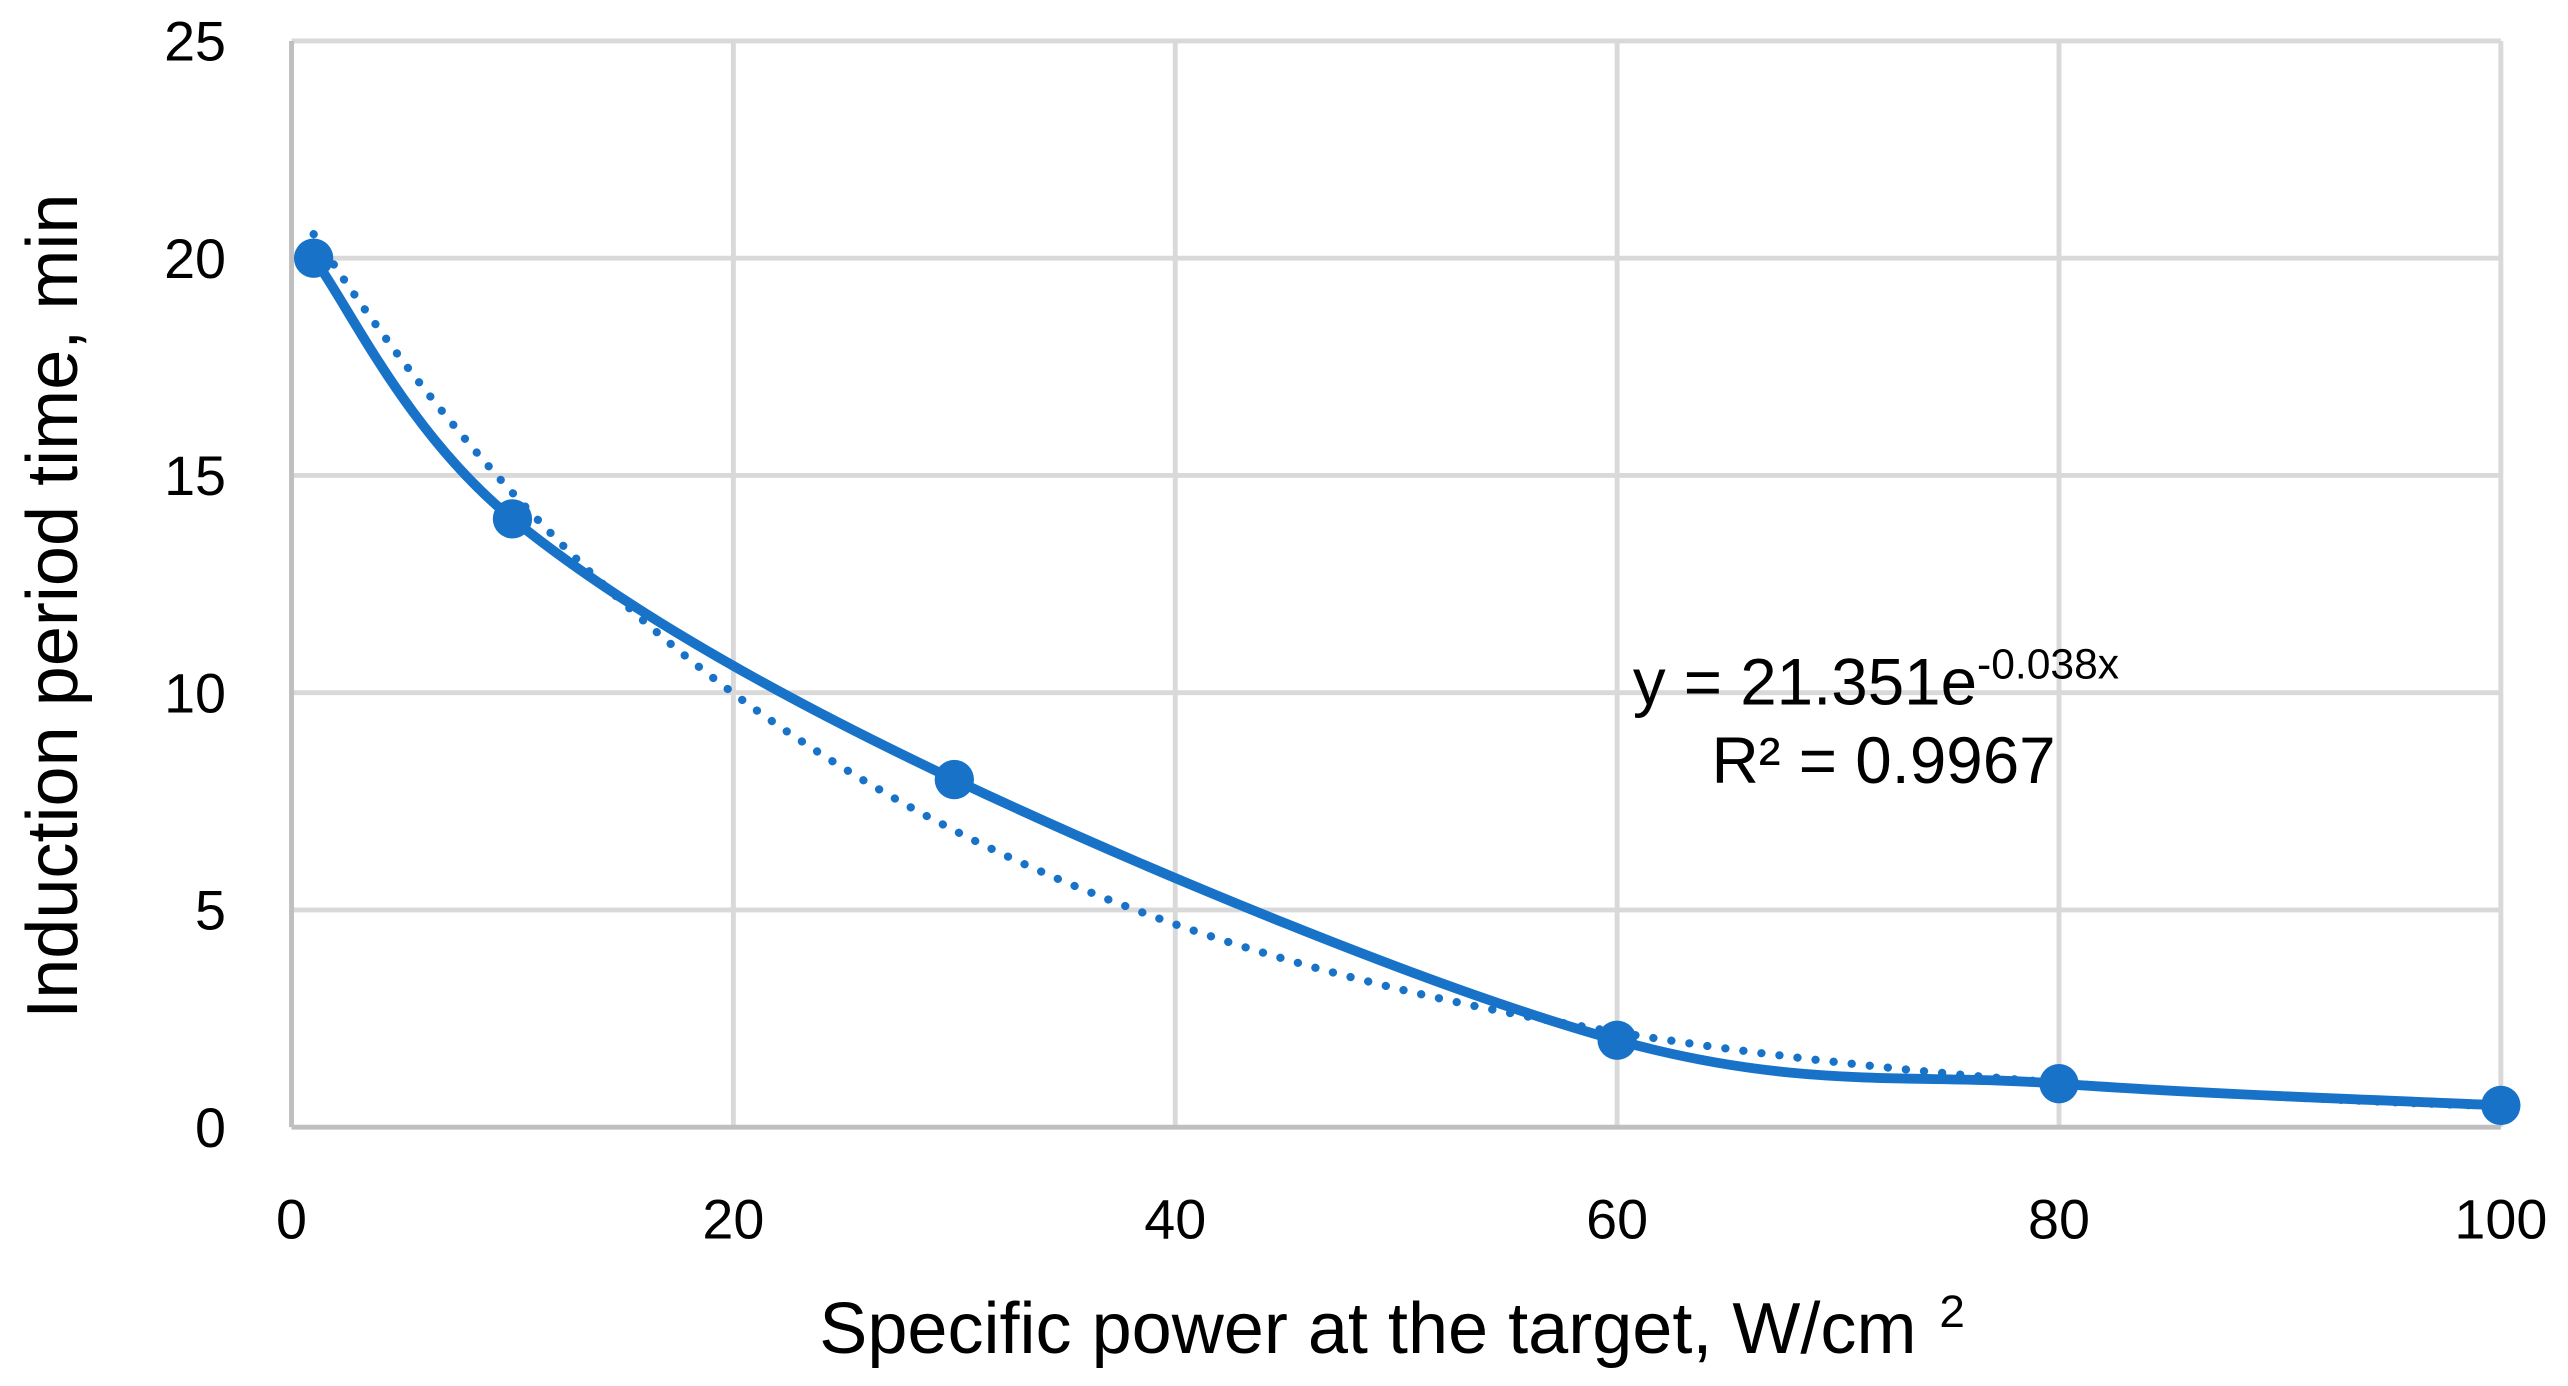  I want to click on r-squared-label: R² = 0.9967, so click(1883, 760).